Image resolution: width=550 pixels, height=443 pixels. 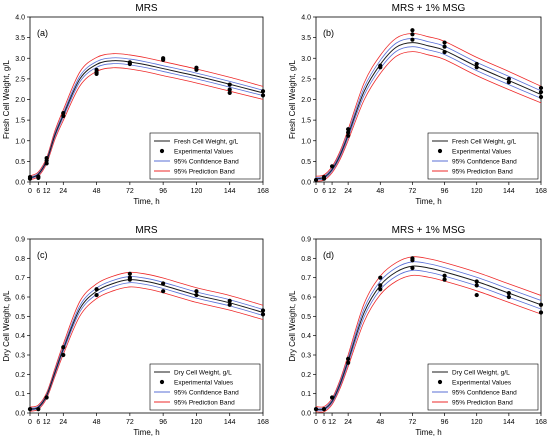 What do you see at coordinates (20, 38) in the screenshot?
I see `y-tick-label: 3.5` at bounding box center [20, 38].